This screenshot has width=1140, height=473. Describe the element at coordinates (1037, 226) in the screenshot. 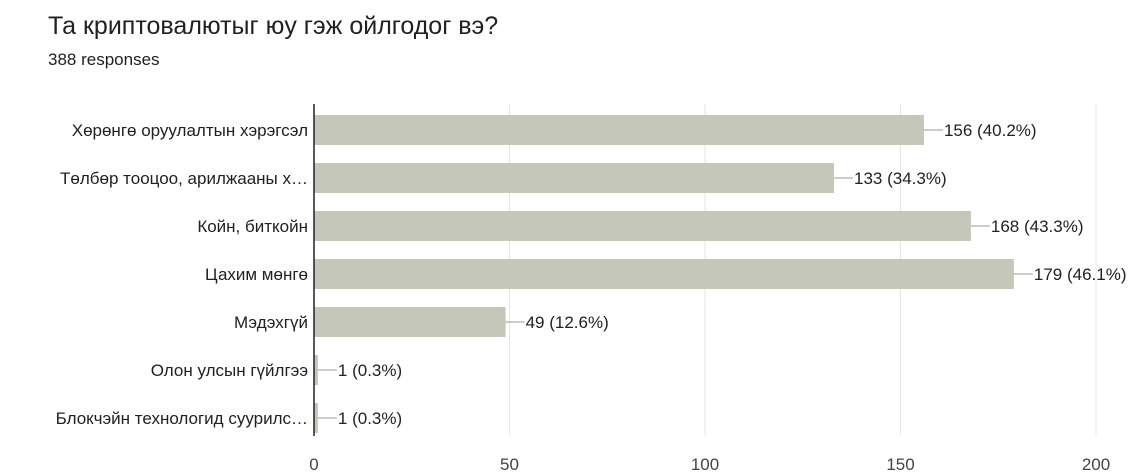

I see `value-label: 168 (43.3%)` at that location.